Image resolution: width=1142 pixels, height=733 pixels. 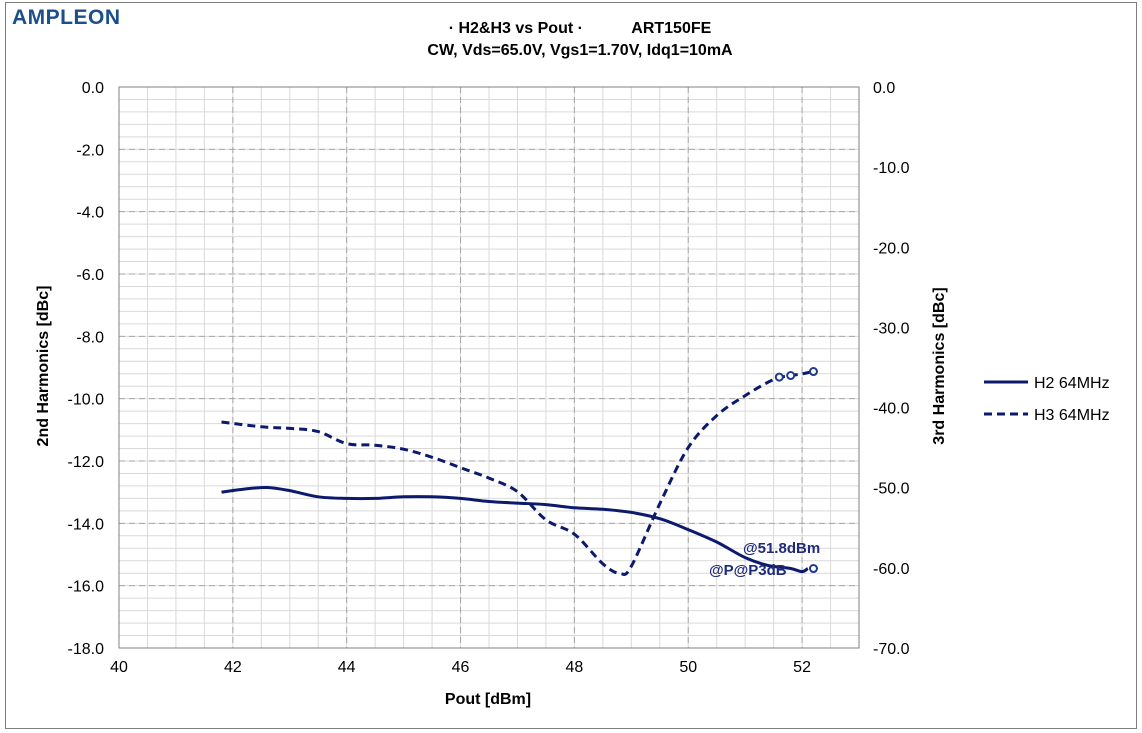 I want to click on right-y-tick-label: -60.0, so click(x=891, y=569).